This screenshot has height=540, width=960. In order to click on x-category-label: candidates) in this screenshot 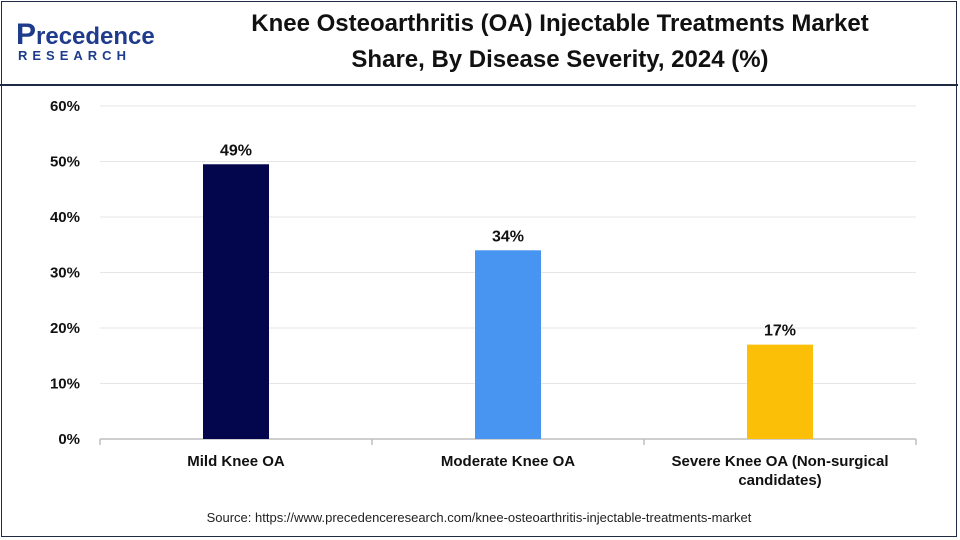, I will do `click(779, 480)`.